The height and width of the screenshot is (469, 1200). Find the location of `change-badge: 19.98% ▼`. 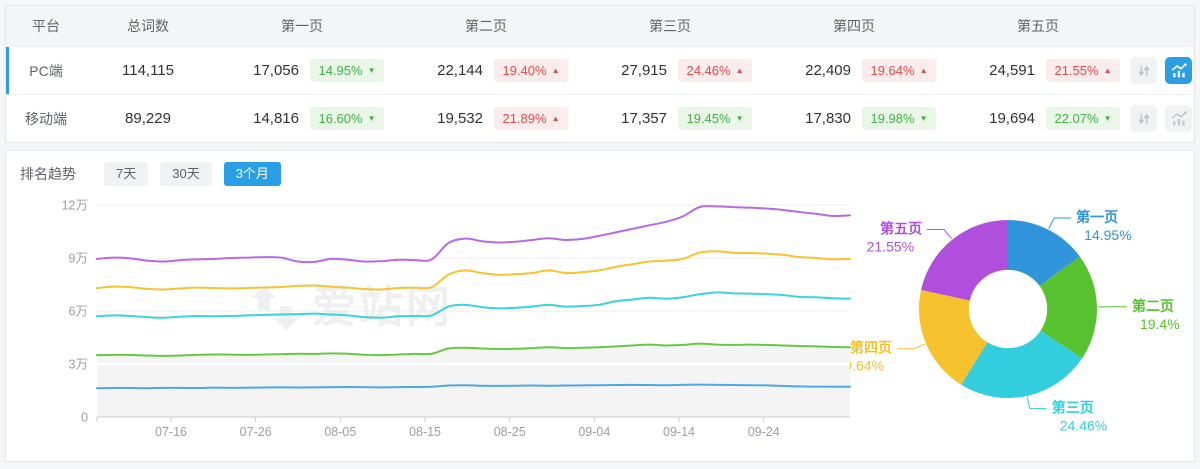

change-badge: 19.98% ▼ is located at coordinates (899, 118).